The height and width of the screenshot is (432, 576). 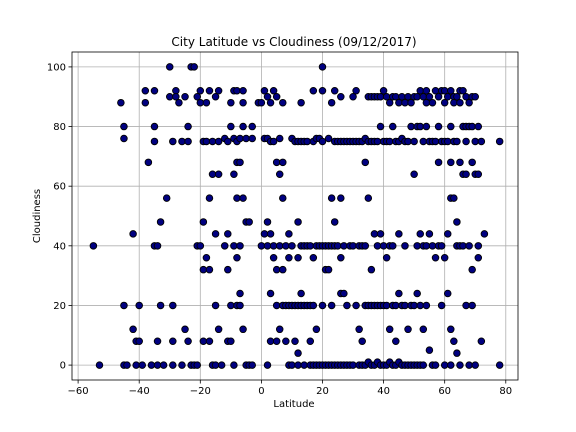 What do you see at coordinates (293, 404) in the screenshot?
I see `x-axis-label: Latitude` at bounding box center [293, 404].